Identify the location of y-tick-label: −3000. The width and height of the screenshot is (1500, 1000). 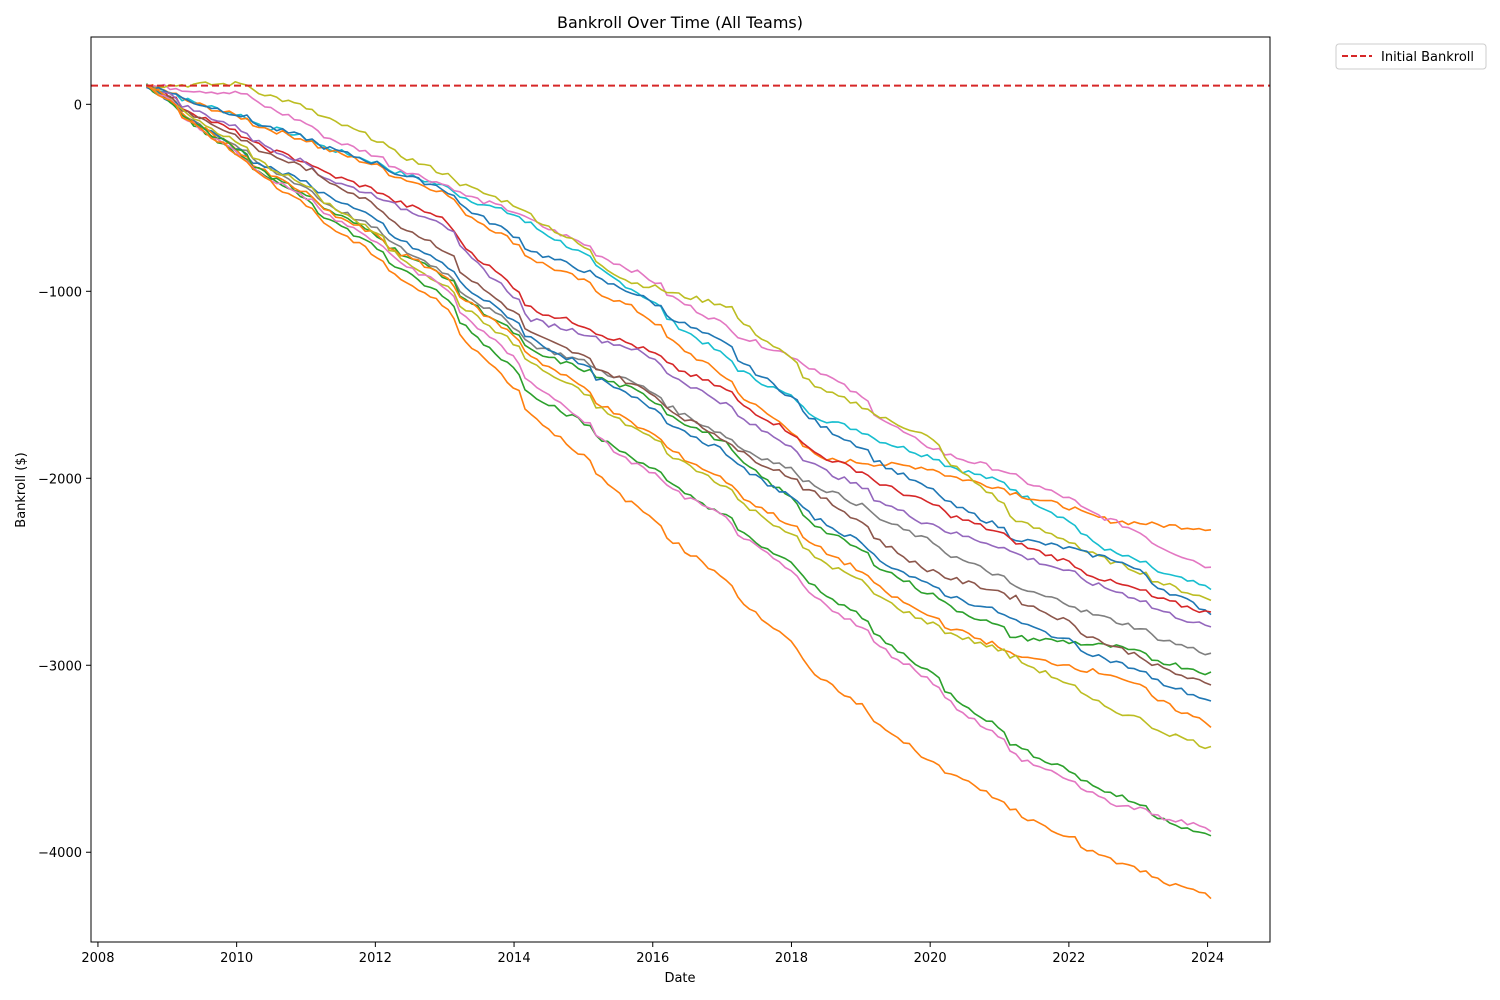
(60, 666).